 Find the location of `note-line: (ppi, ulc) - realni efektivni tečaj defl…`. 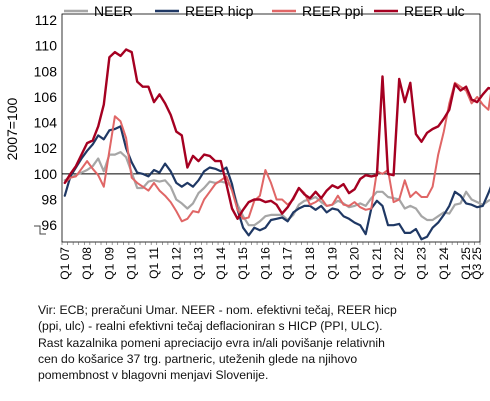

note-line: (ppi, ulc) - realni efektivni tečaj defl… is located at coordinates (210, 326).